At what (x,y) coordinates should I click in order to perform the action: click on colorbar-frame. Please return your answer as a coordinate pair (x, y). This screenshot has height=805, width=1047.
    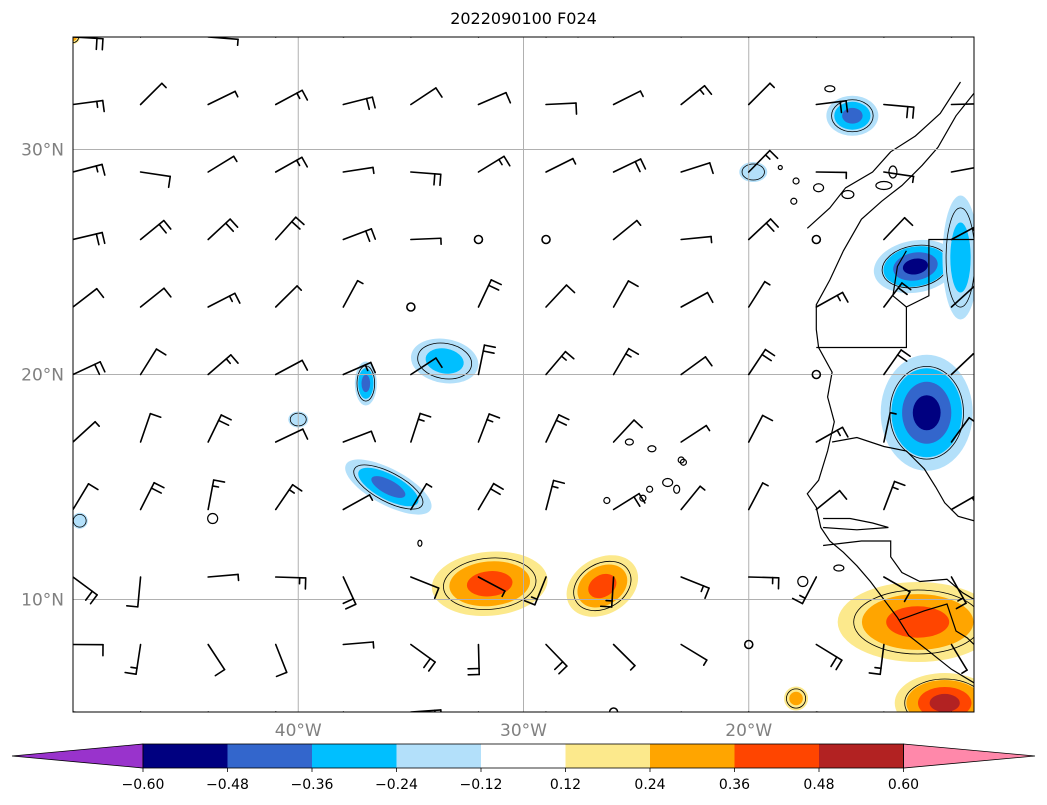
    Looking at the image, I should click on (523, 756).